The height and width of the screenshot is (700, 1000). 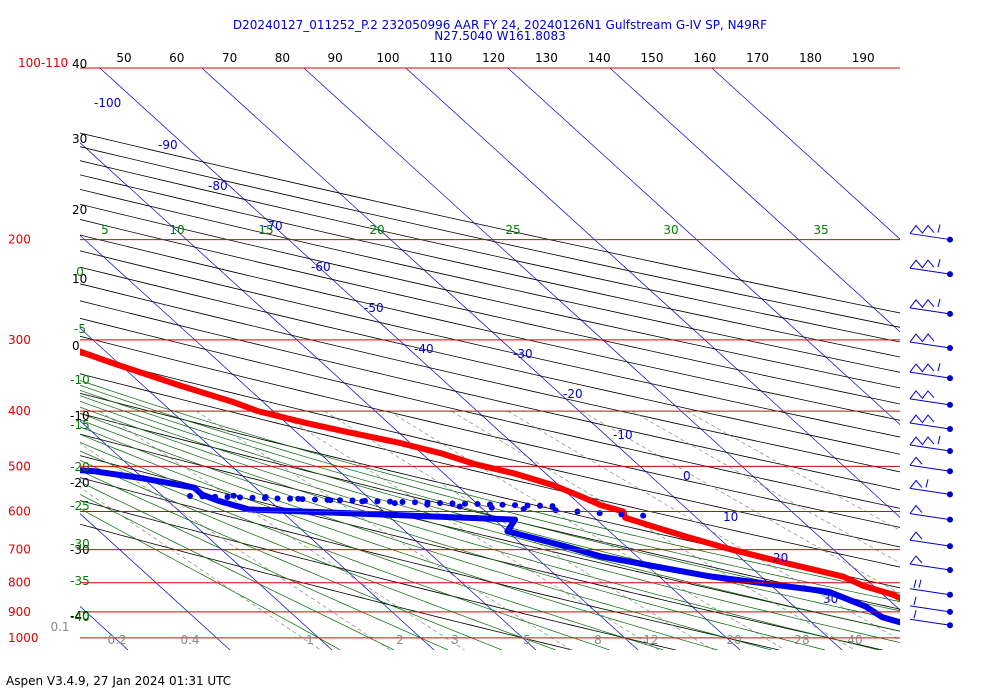 I want to click on mixing-ratio-label: 0.2, so click(x=116, y=640).